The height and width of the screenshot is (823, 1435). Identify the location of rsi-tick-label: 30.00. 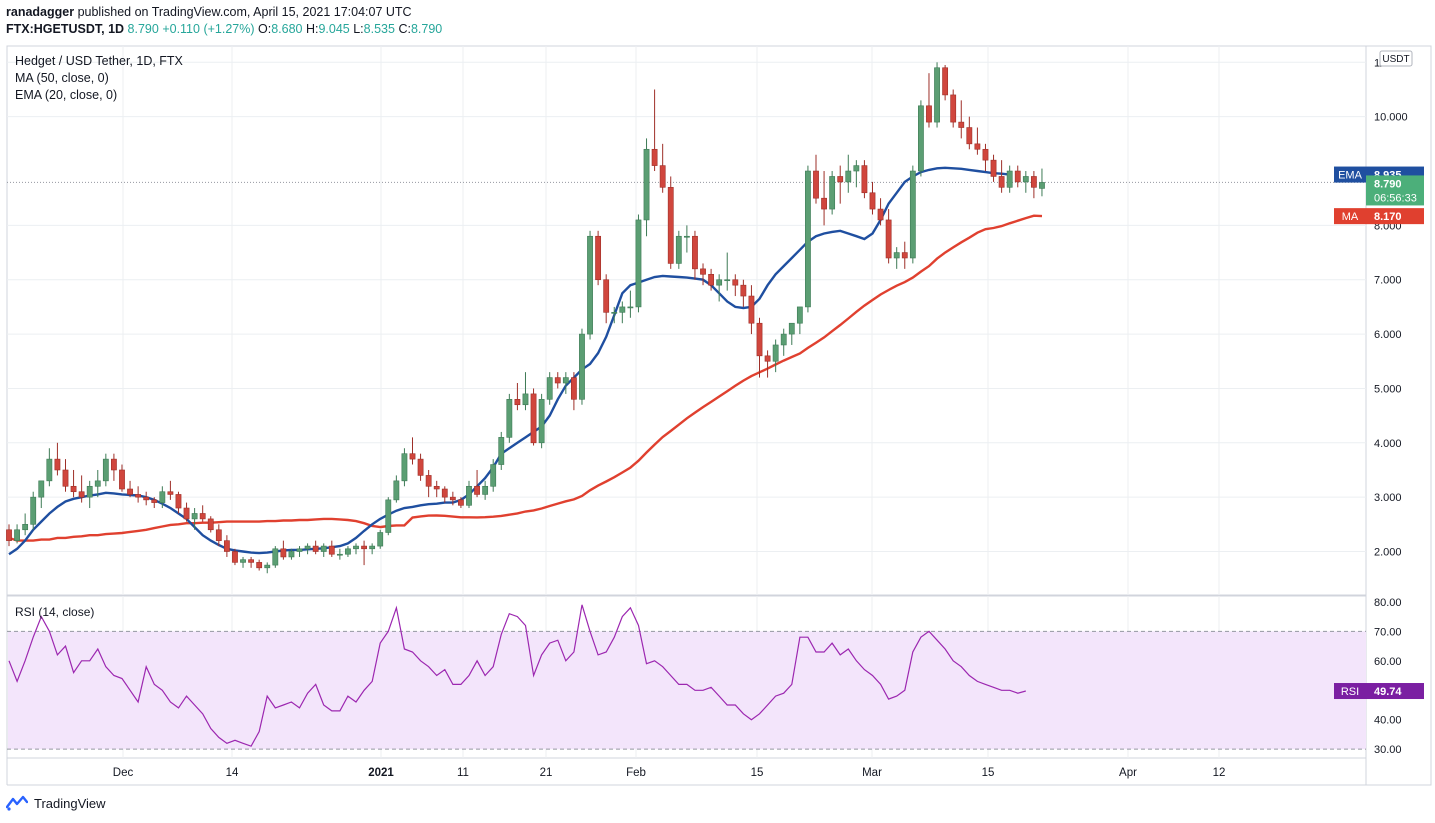
(1388, 750).